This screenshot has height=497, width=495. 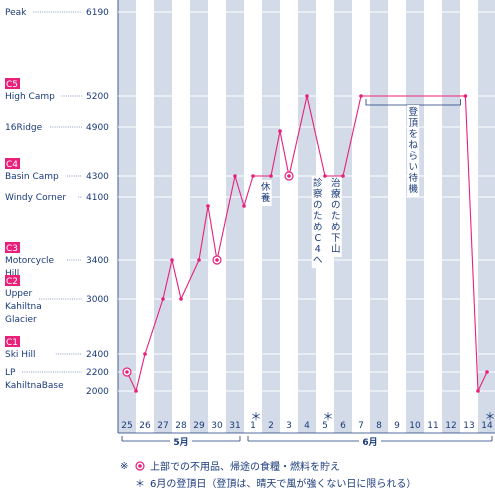 I want to click on annotation-char: 治, so click(x=336, y=183).